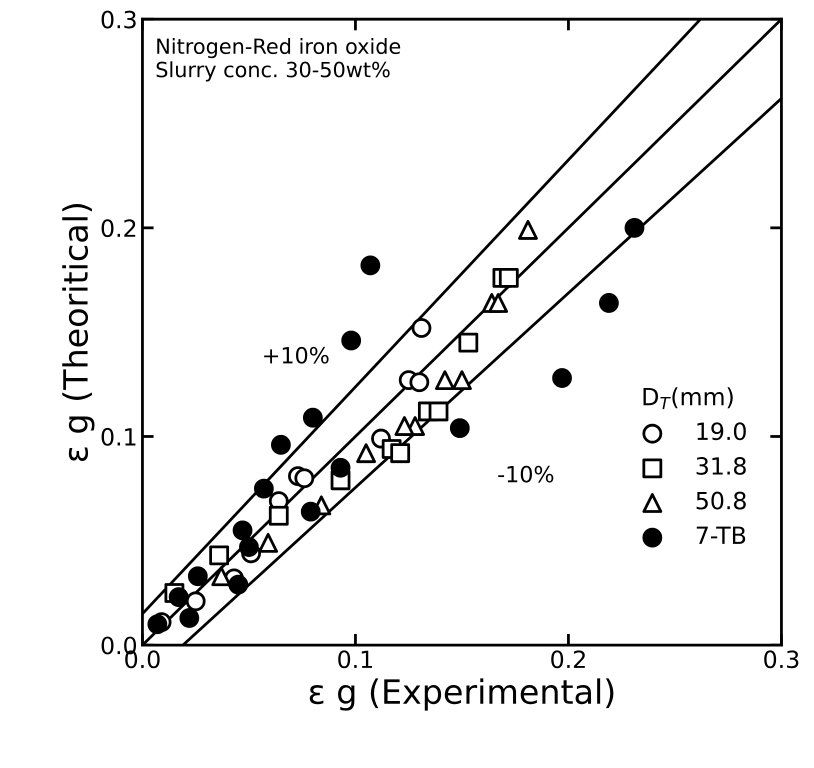 The image size is (814, 768). Describe the element at coordinates (119, 437) in the screenshot. I see `y-tick-label: 0.1` at that location.